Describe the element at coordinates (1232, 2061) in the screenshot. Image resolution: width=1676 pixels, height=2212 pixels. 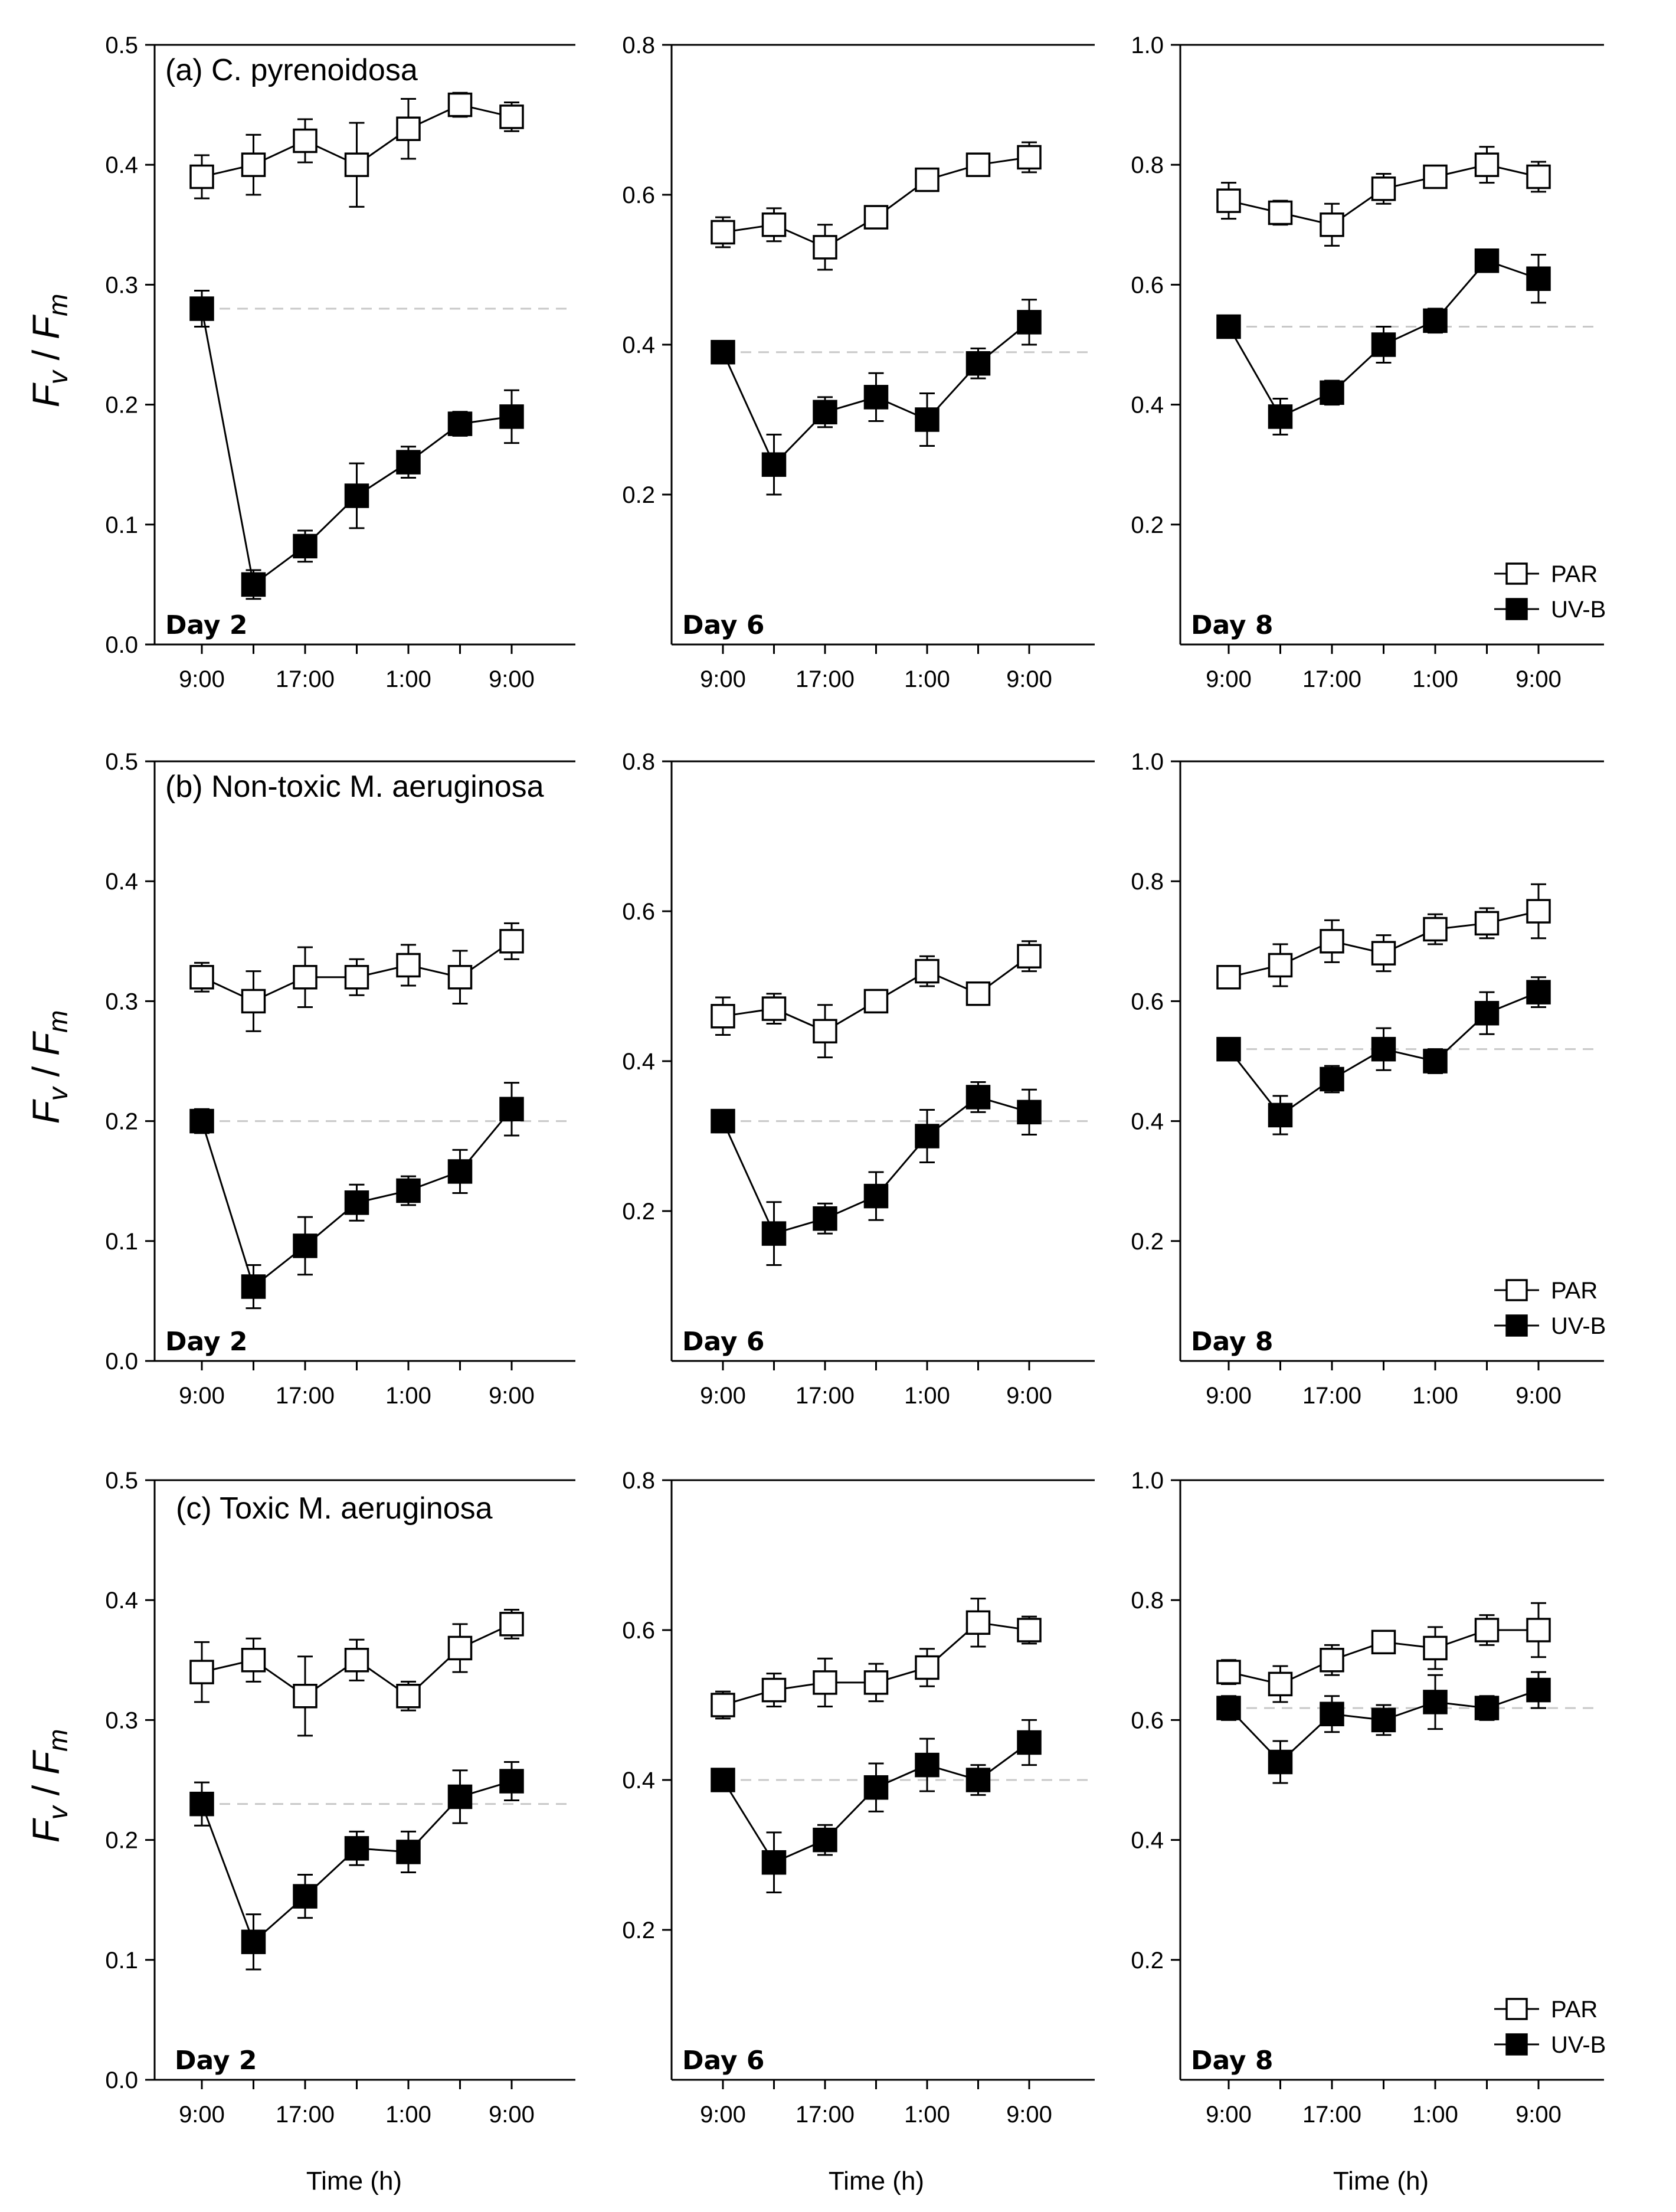
I see `day-label: Day 8` at that location.